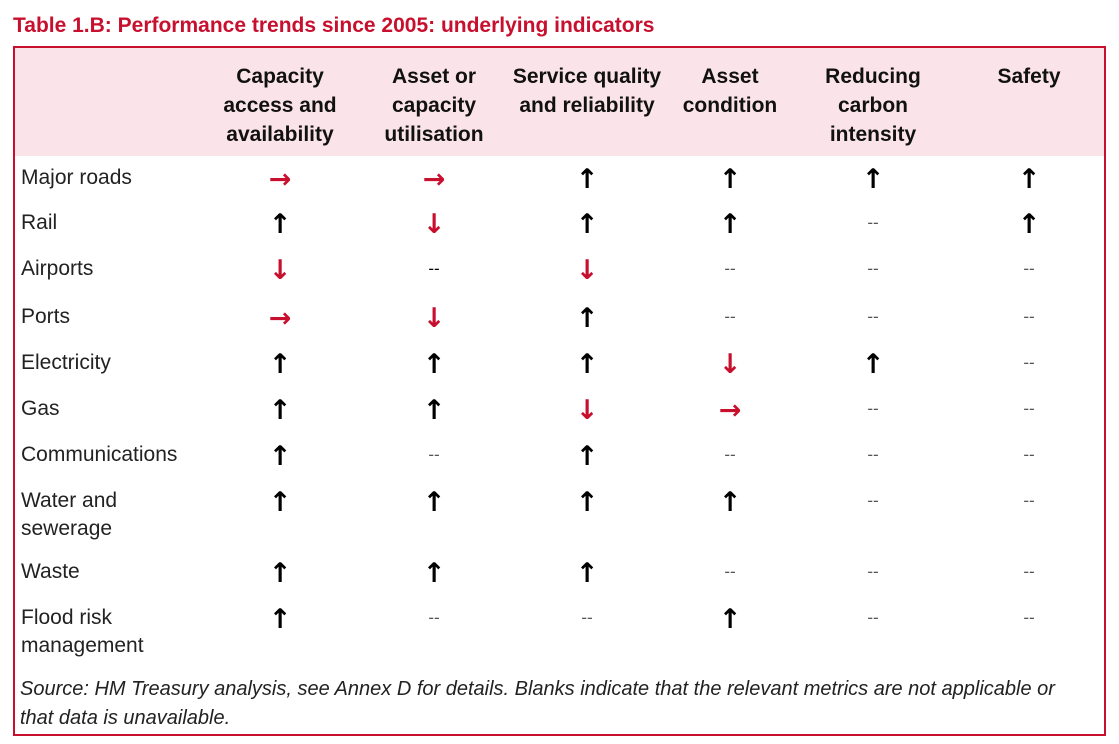 The height and width of the screenshot is (744, 1119). Describe the element at coordinates (873, 105) in the screenshot. I see `column-header: Reducing carbon intensity` at that location.